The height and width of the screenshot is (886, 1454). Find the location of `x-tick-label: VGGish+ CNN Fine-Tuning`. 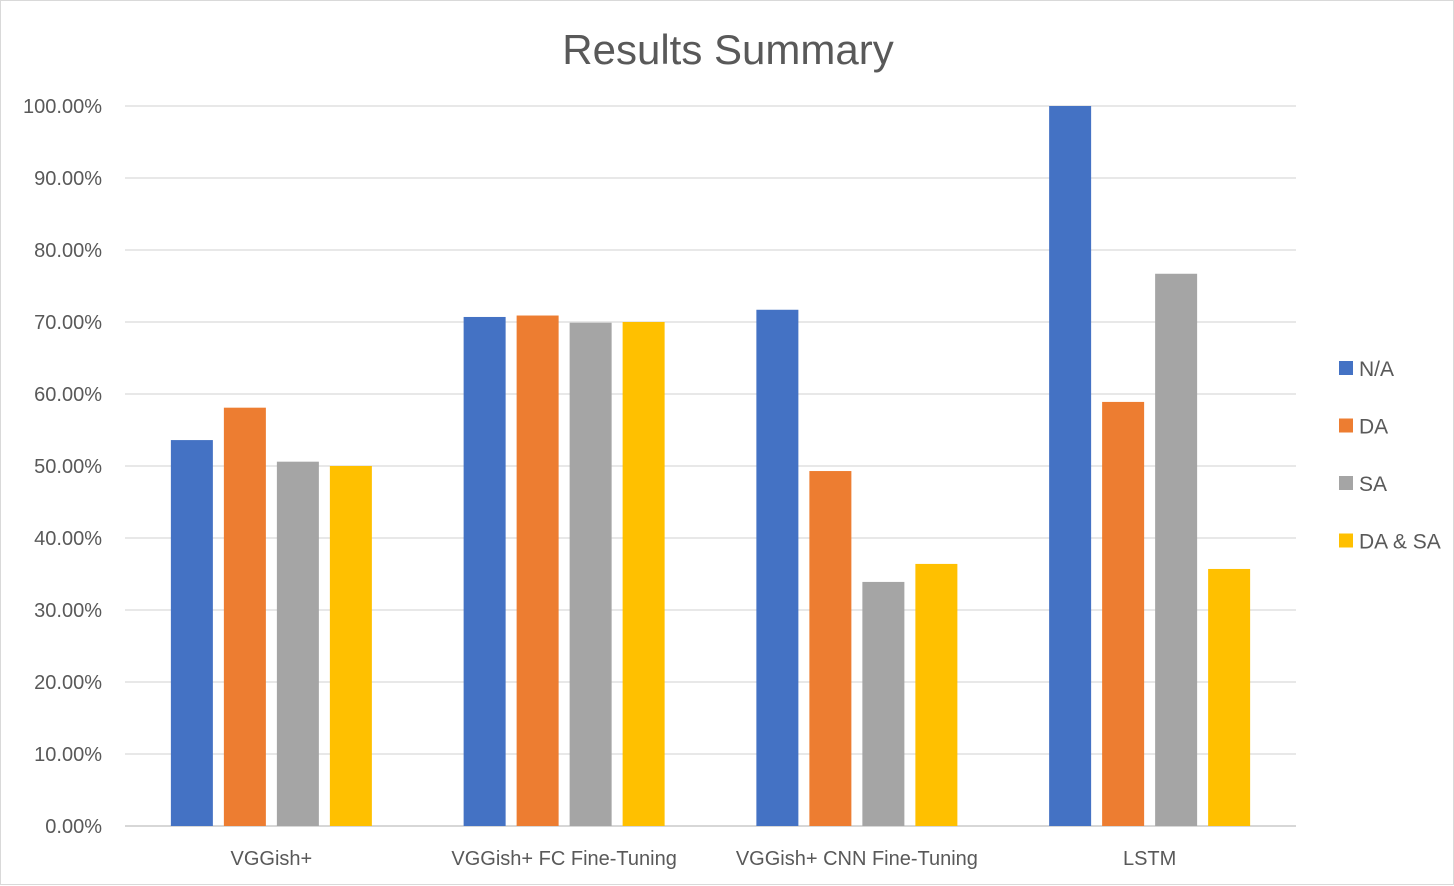

x-tick-label: VGGish+ CNN Fine-Tuning is located at coordinates (857, 859).